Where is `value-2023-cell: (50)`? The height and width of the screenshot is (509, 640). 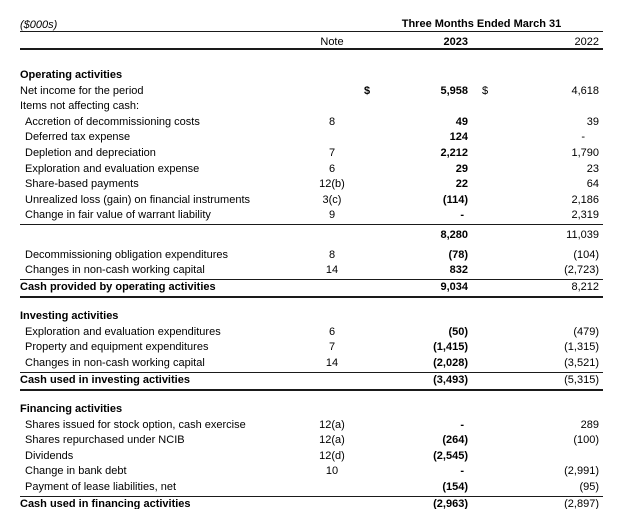 value-2023-cell: (50) is located at coordinates (415, 333).